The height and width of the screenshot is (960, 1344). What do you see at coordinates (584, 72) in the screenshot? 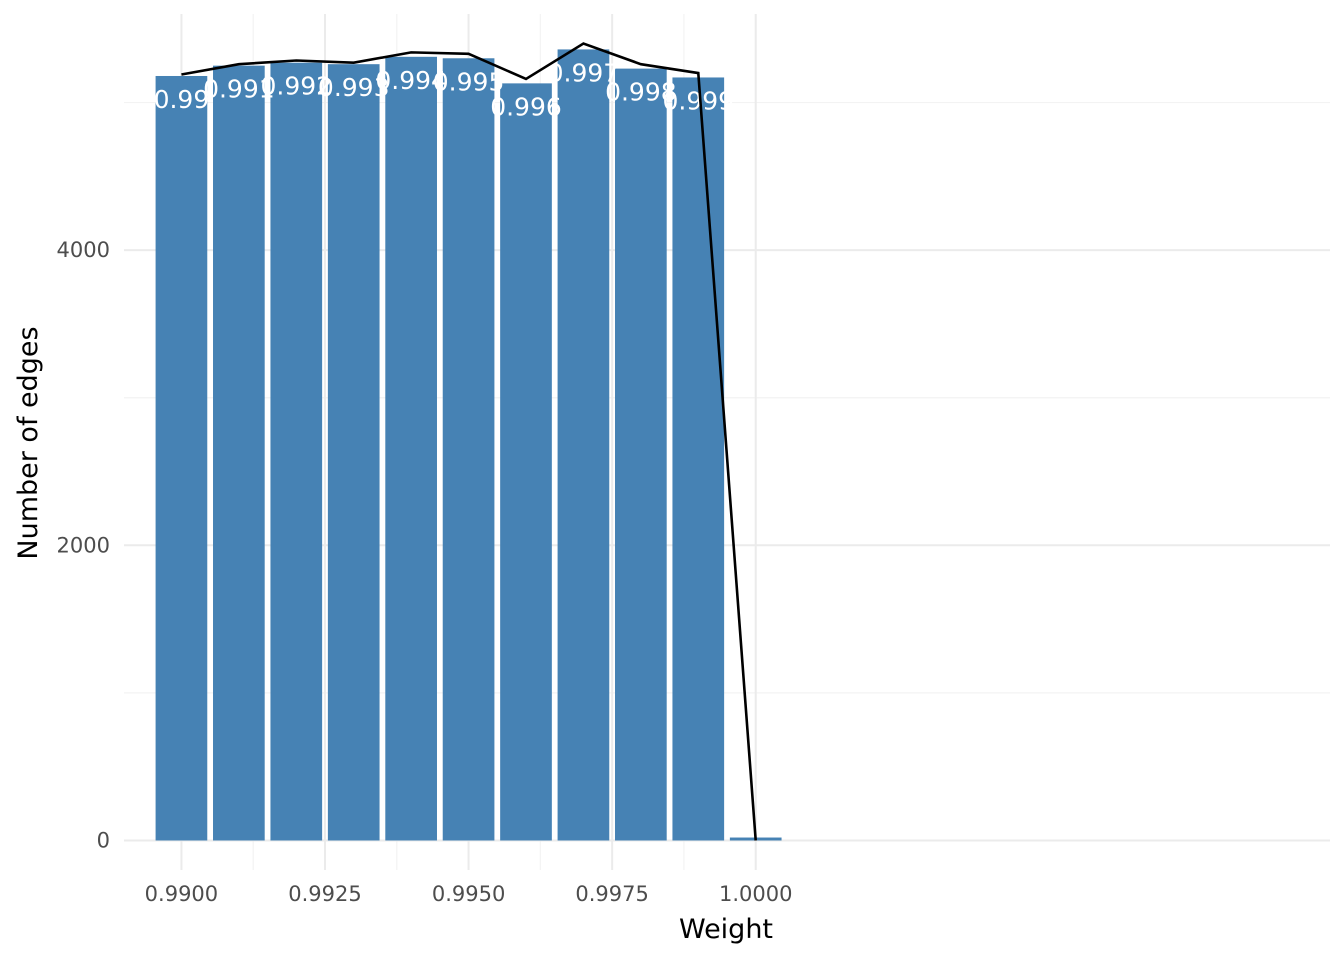
I see `bar-value-label: 0.997` at bounding box center [584, 72].